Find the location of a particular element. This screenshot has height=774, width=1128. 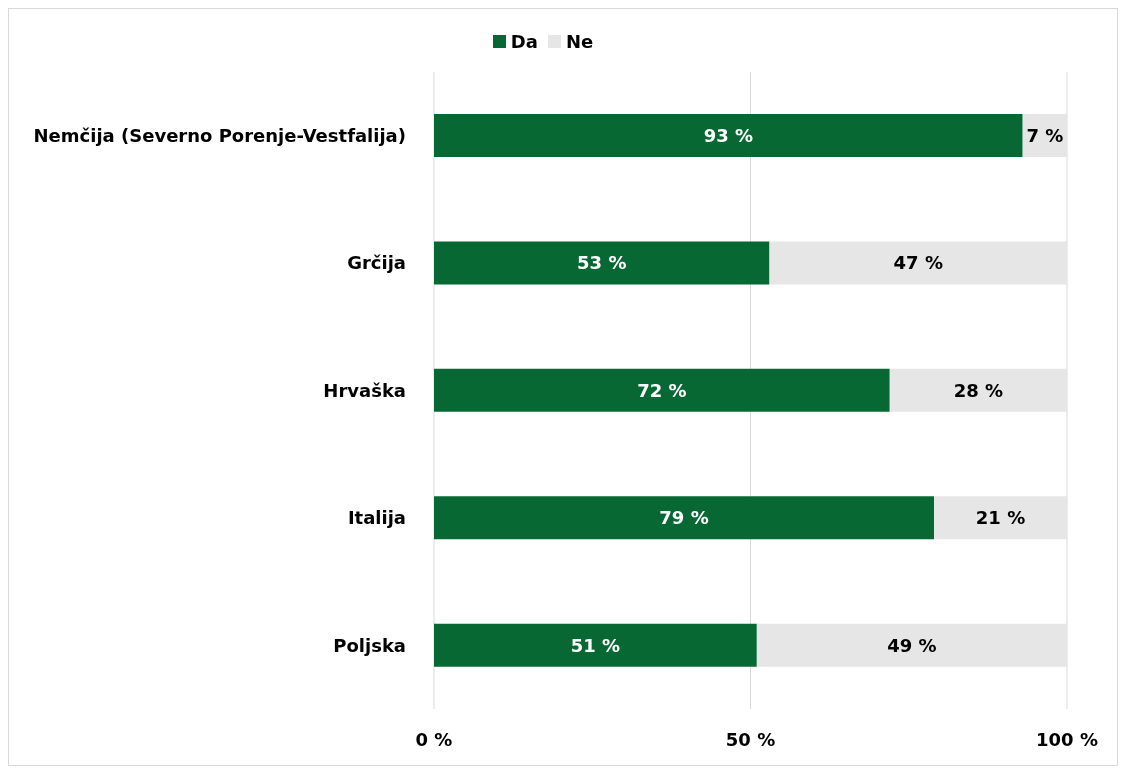

x-tick-label: 100 % is located at coordinates (1067, 739).